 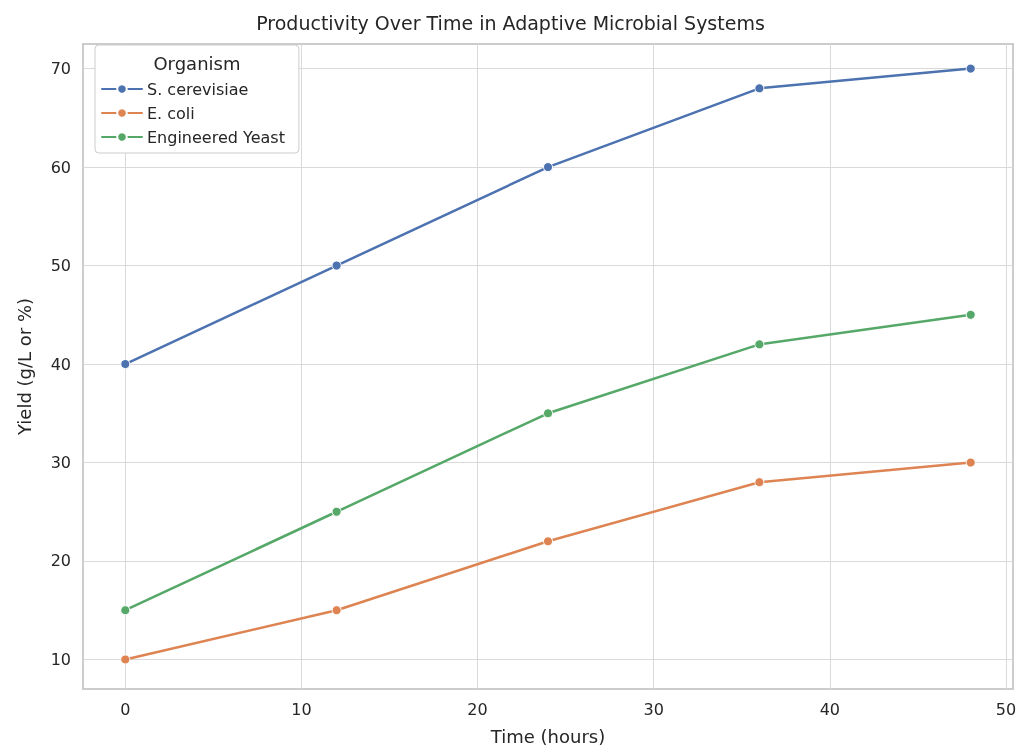 What do you see at coordinates (653, 709) in the screenshot?
I see `x-tick-label: 30` at bounding box center [653, 709].